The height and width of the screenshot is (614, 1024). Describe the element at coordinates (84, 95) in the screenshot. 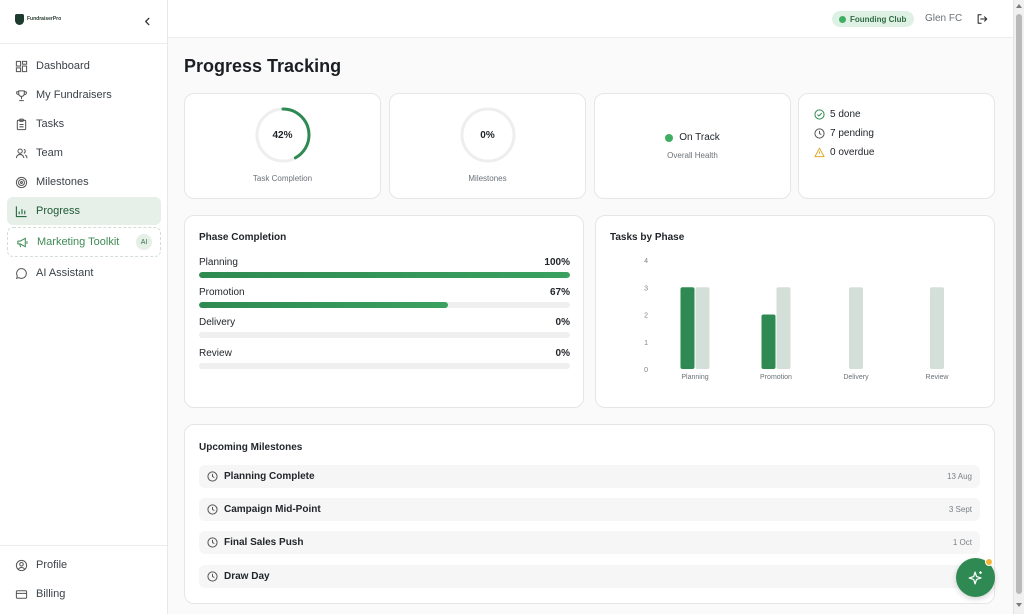

I see `sidebar-item-my-fundraisers: My Fundraisers` at that location.